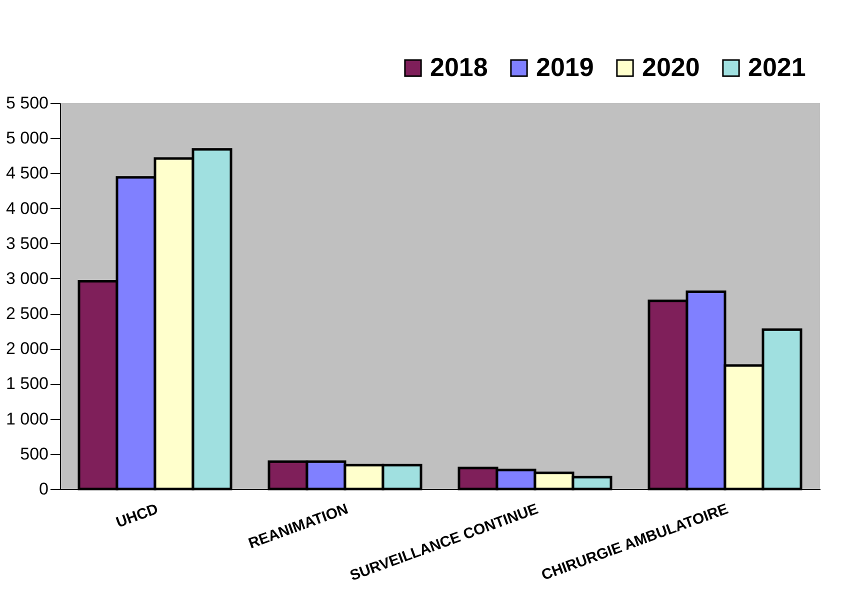 The image size is (850, 595). Describe the element at coordinates (27, 138) in the screenshot. I see `y-tick-label: 5 000` at that location.